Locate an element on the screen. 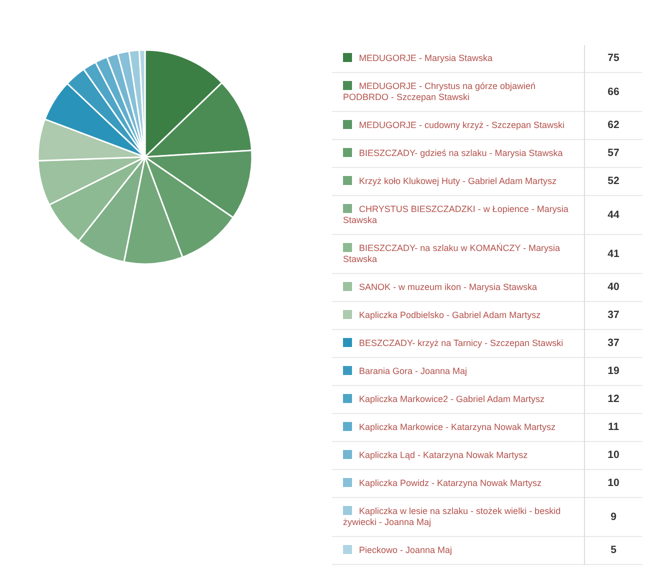  data-label: 44 is located at coordinates (613, 215).